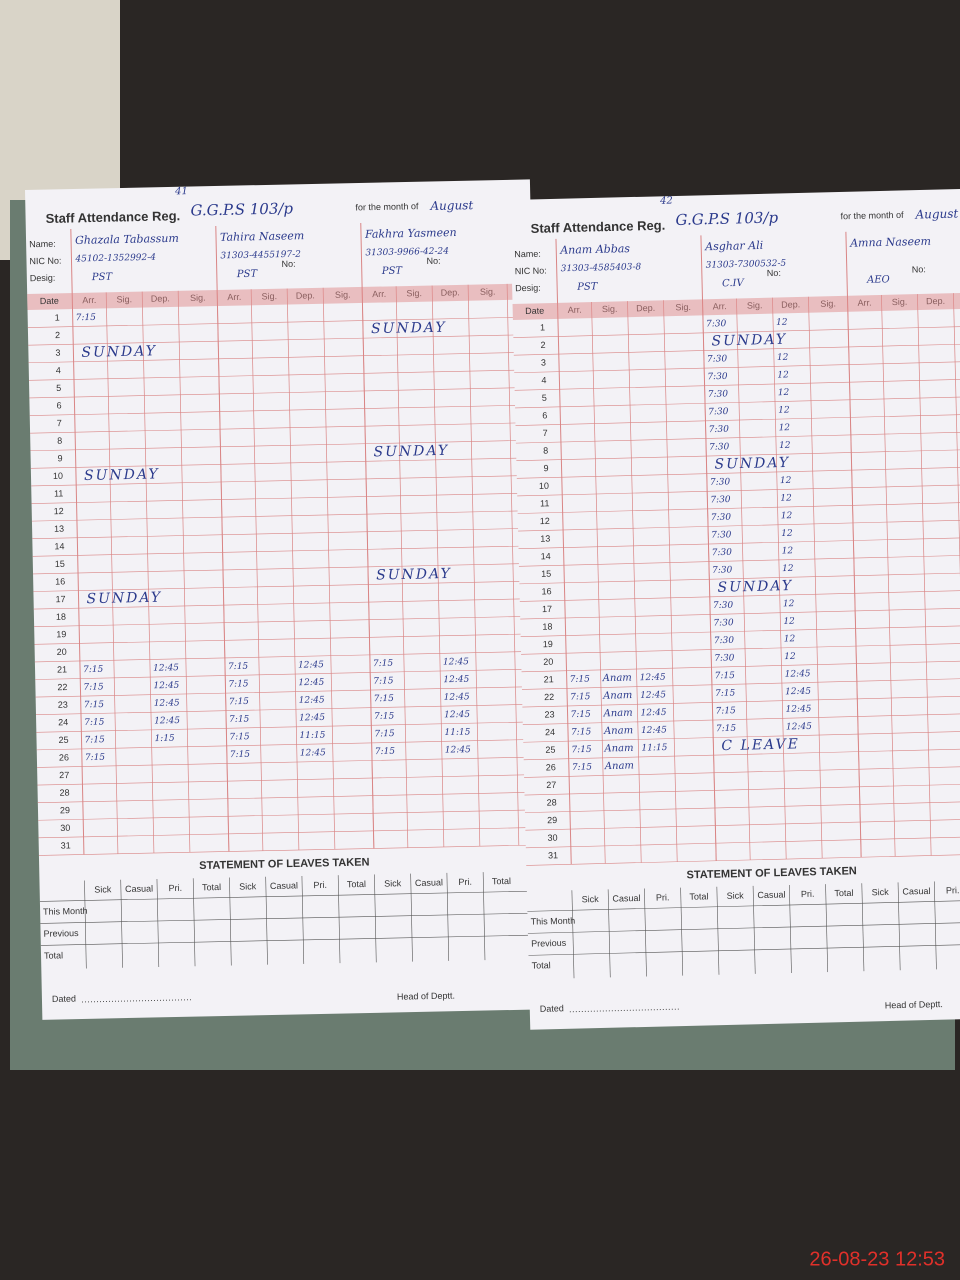 The height and width of the screenshot is (1280, 960). Describe the element at coordinates (542, 327) in the screenshot. I see `day-number: 1` at that location.